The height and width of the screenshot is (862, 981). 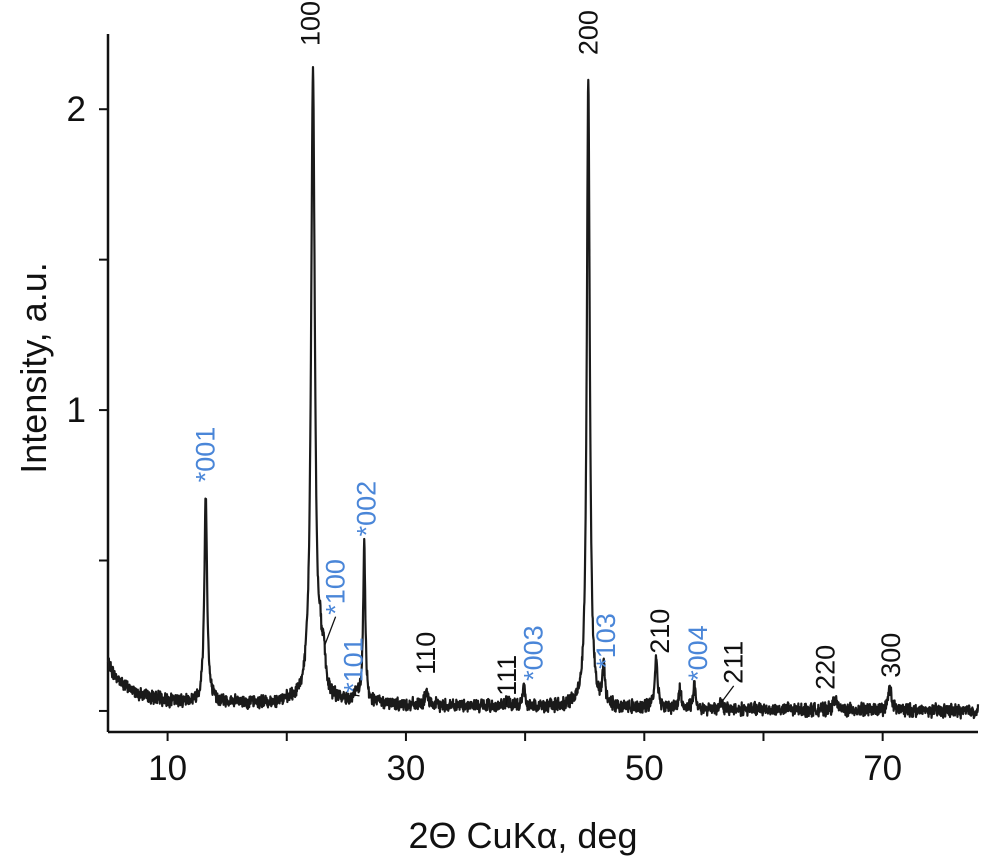 I want to click on peak-label: 110, so click(x=426, y=653).